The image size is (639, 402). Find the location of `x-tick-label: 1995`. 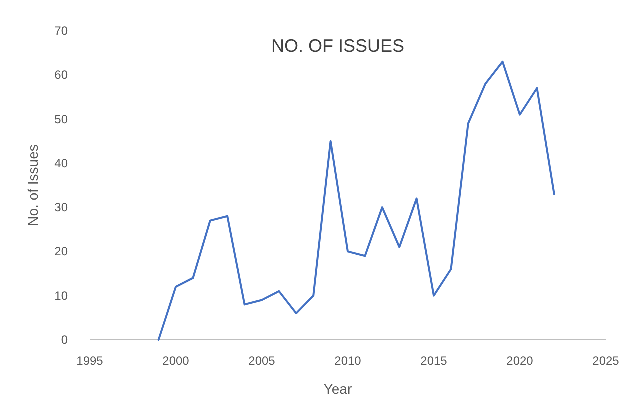

x-tick-label: 1995 is located at coordinates (90, 361).